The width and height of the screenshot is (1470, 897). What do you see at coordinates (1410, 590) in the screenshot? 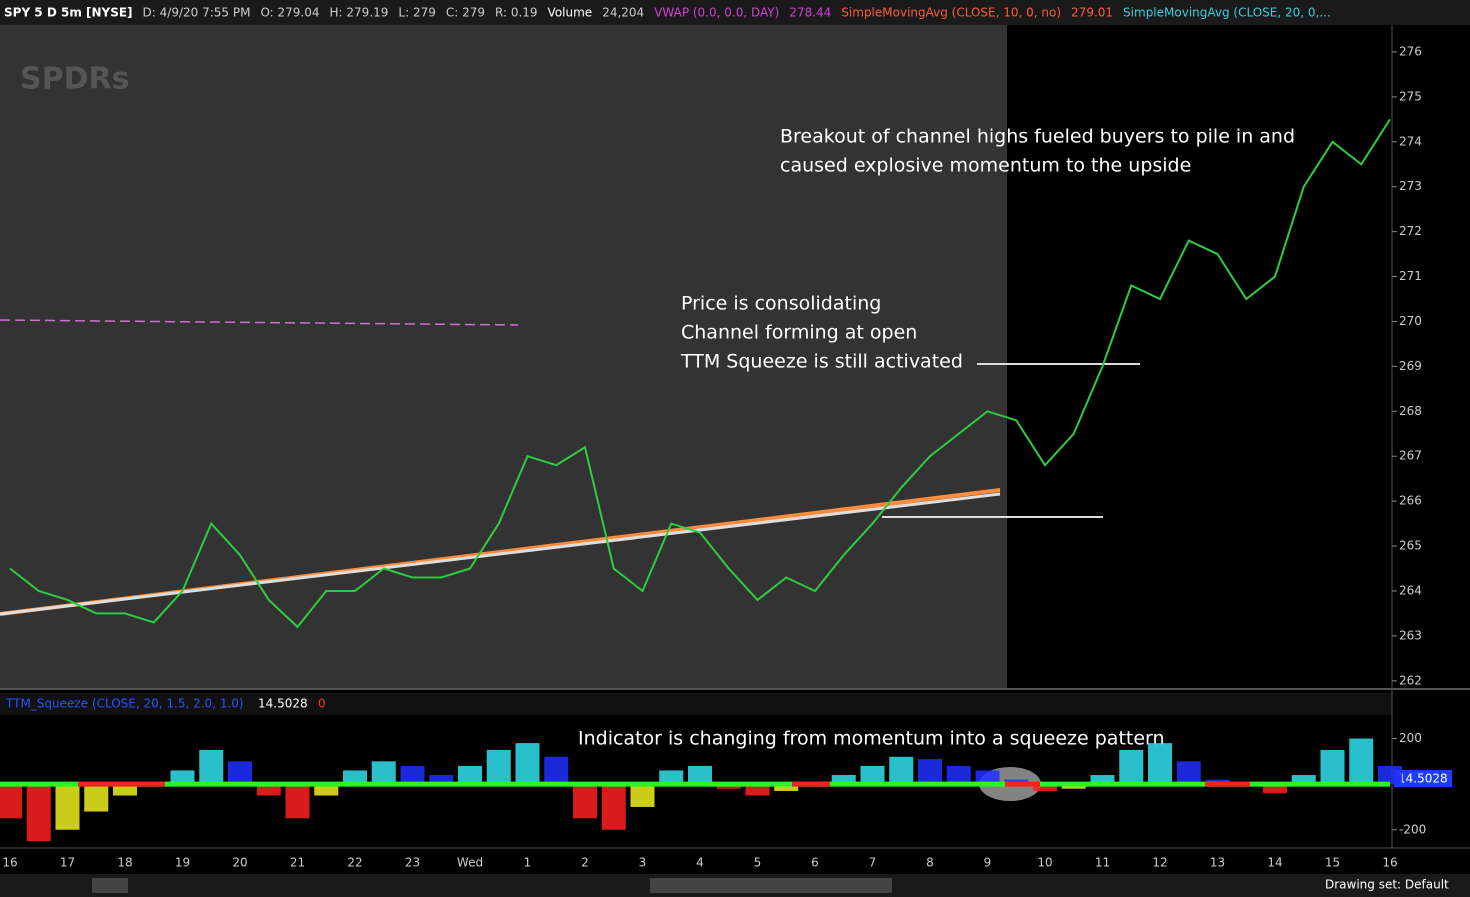
I see `y-tick-label: 264` at bounding box center [1410, 590].